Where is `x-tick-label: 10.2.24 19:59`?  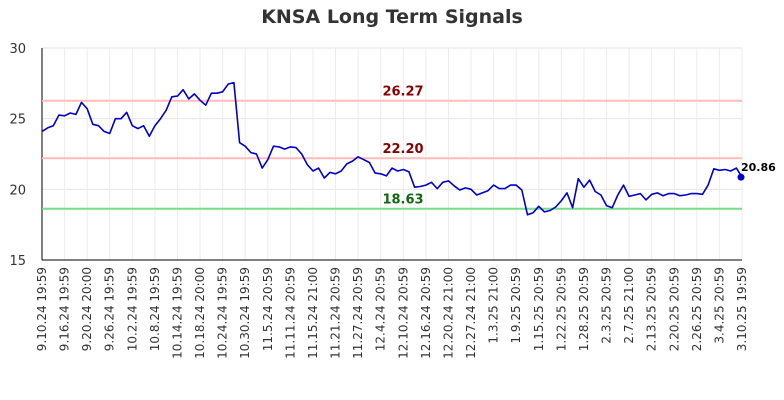 x-tick-label: 10.2.24 19:59 is located at coordinates (132, 309).